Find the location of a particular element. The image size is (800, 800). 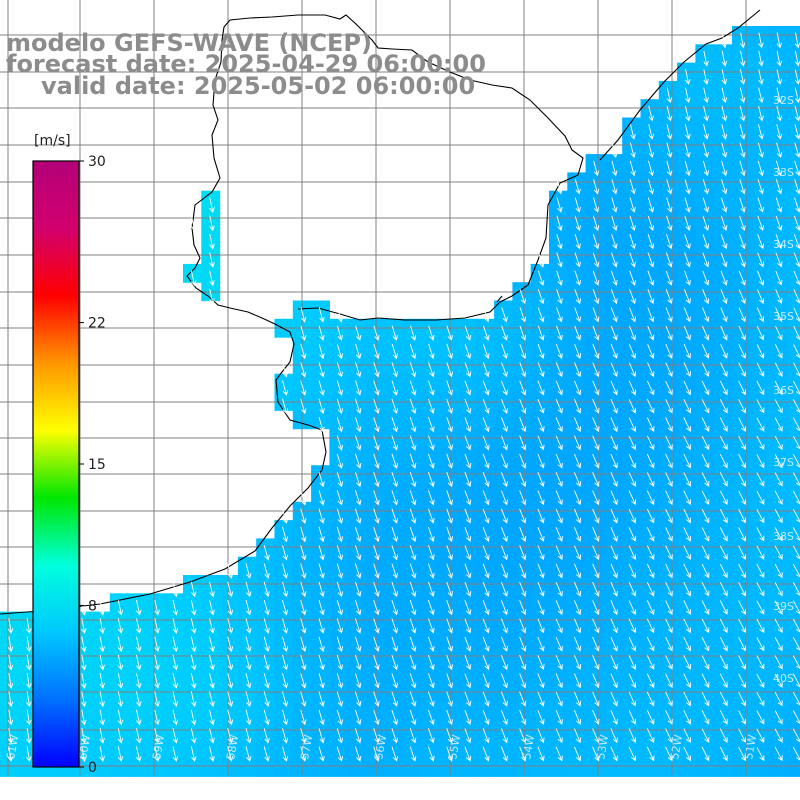

longitude-label: 61W is located at coordinates (12, 747).